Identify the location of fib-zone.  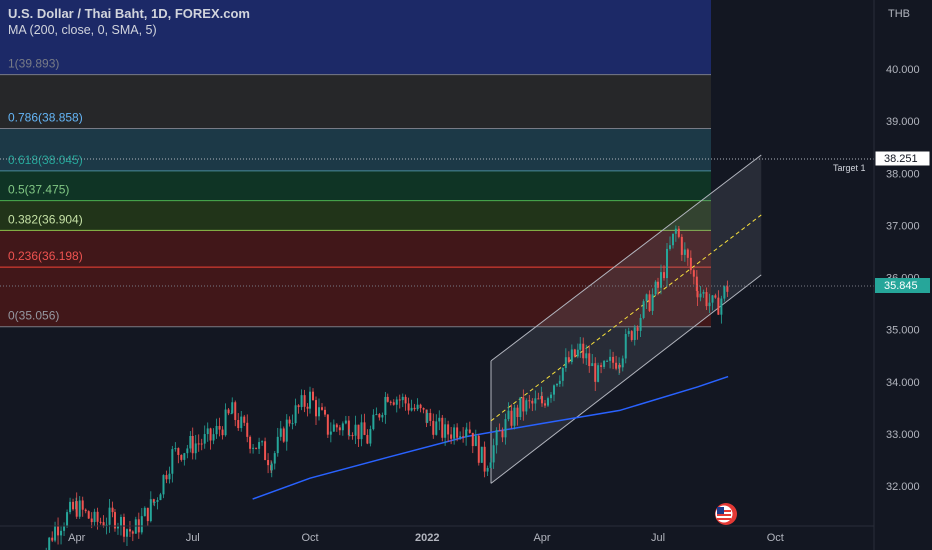
(355, 249).